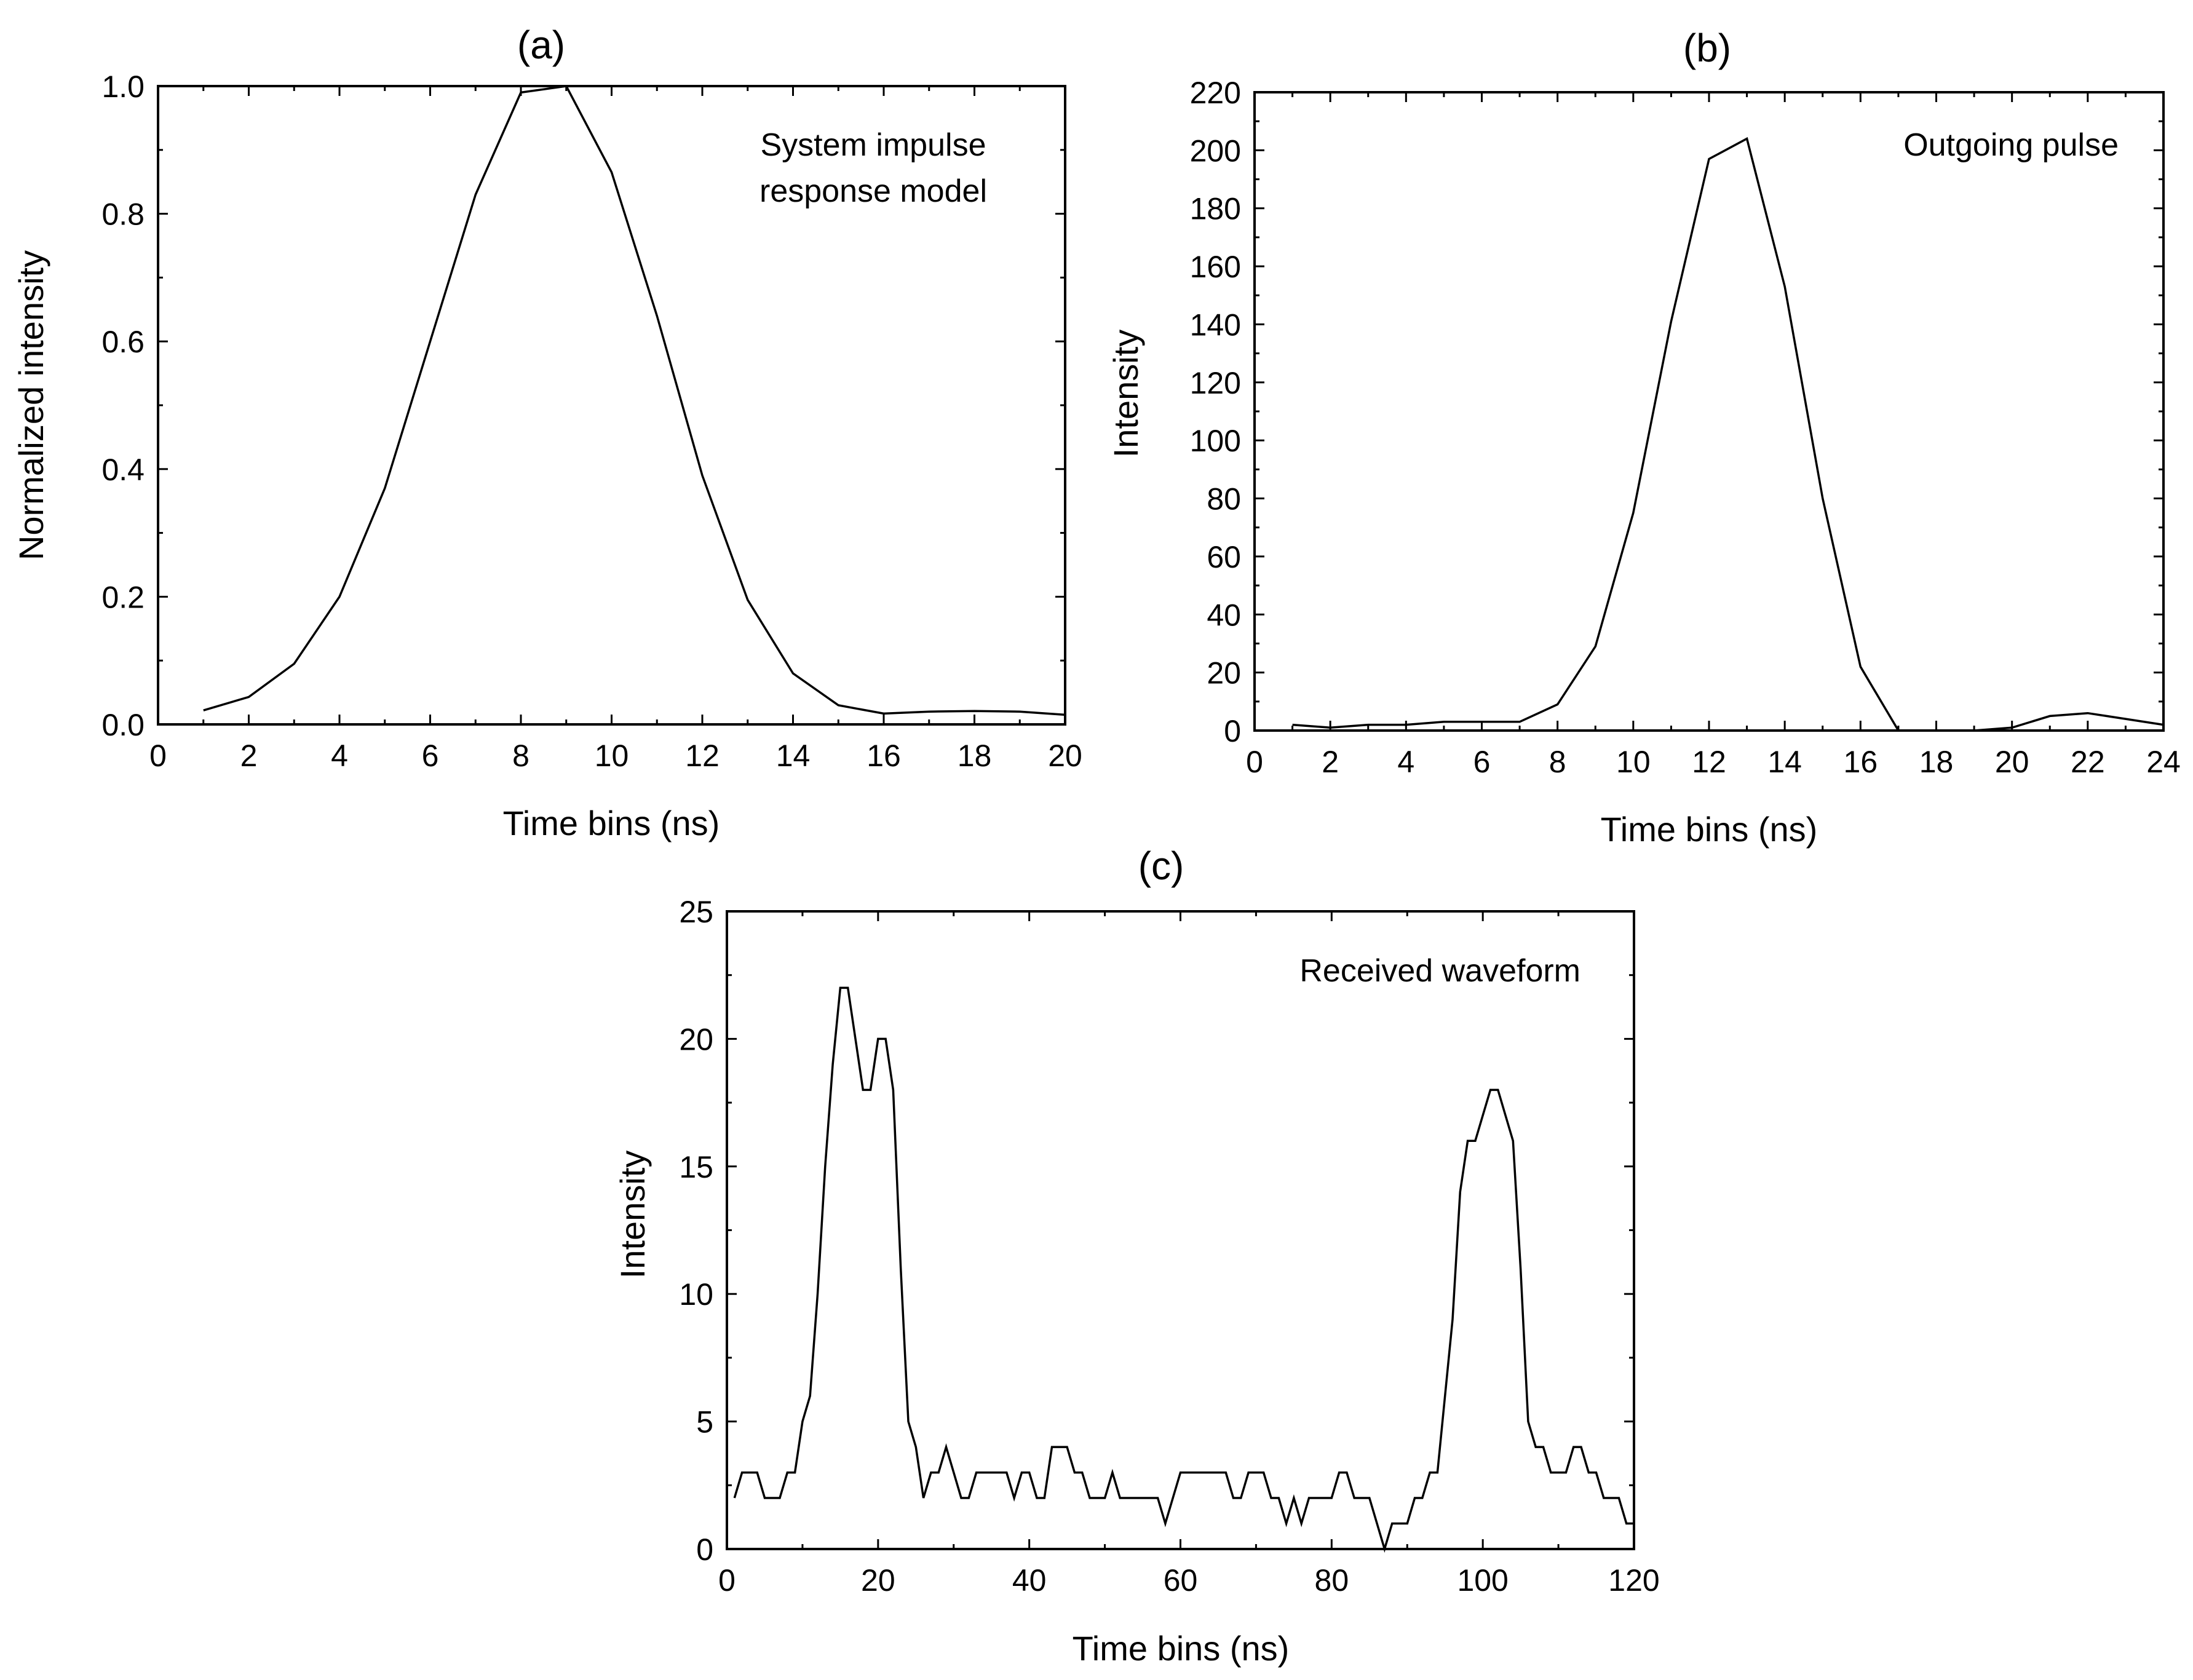 The height and width of the screenshot is (1680, 2193). I want to click on panel-c-y-tick-label: 20, so click(696, 1039).